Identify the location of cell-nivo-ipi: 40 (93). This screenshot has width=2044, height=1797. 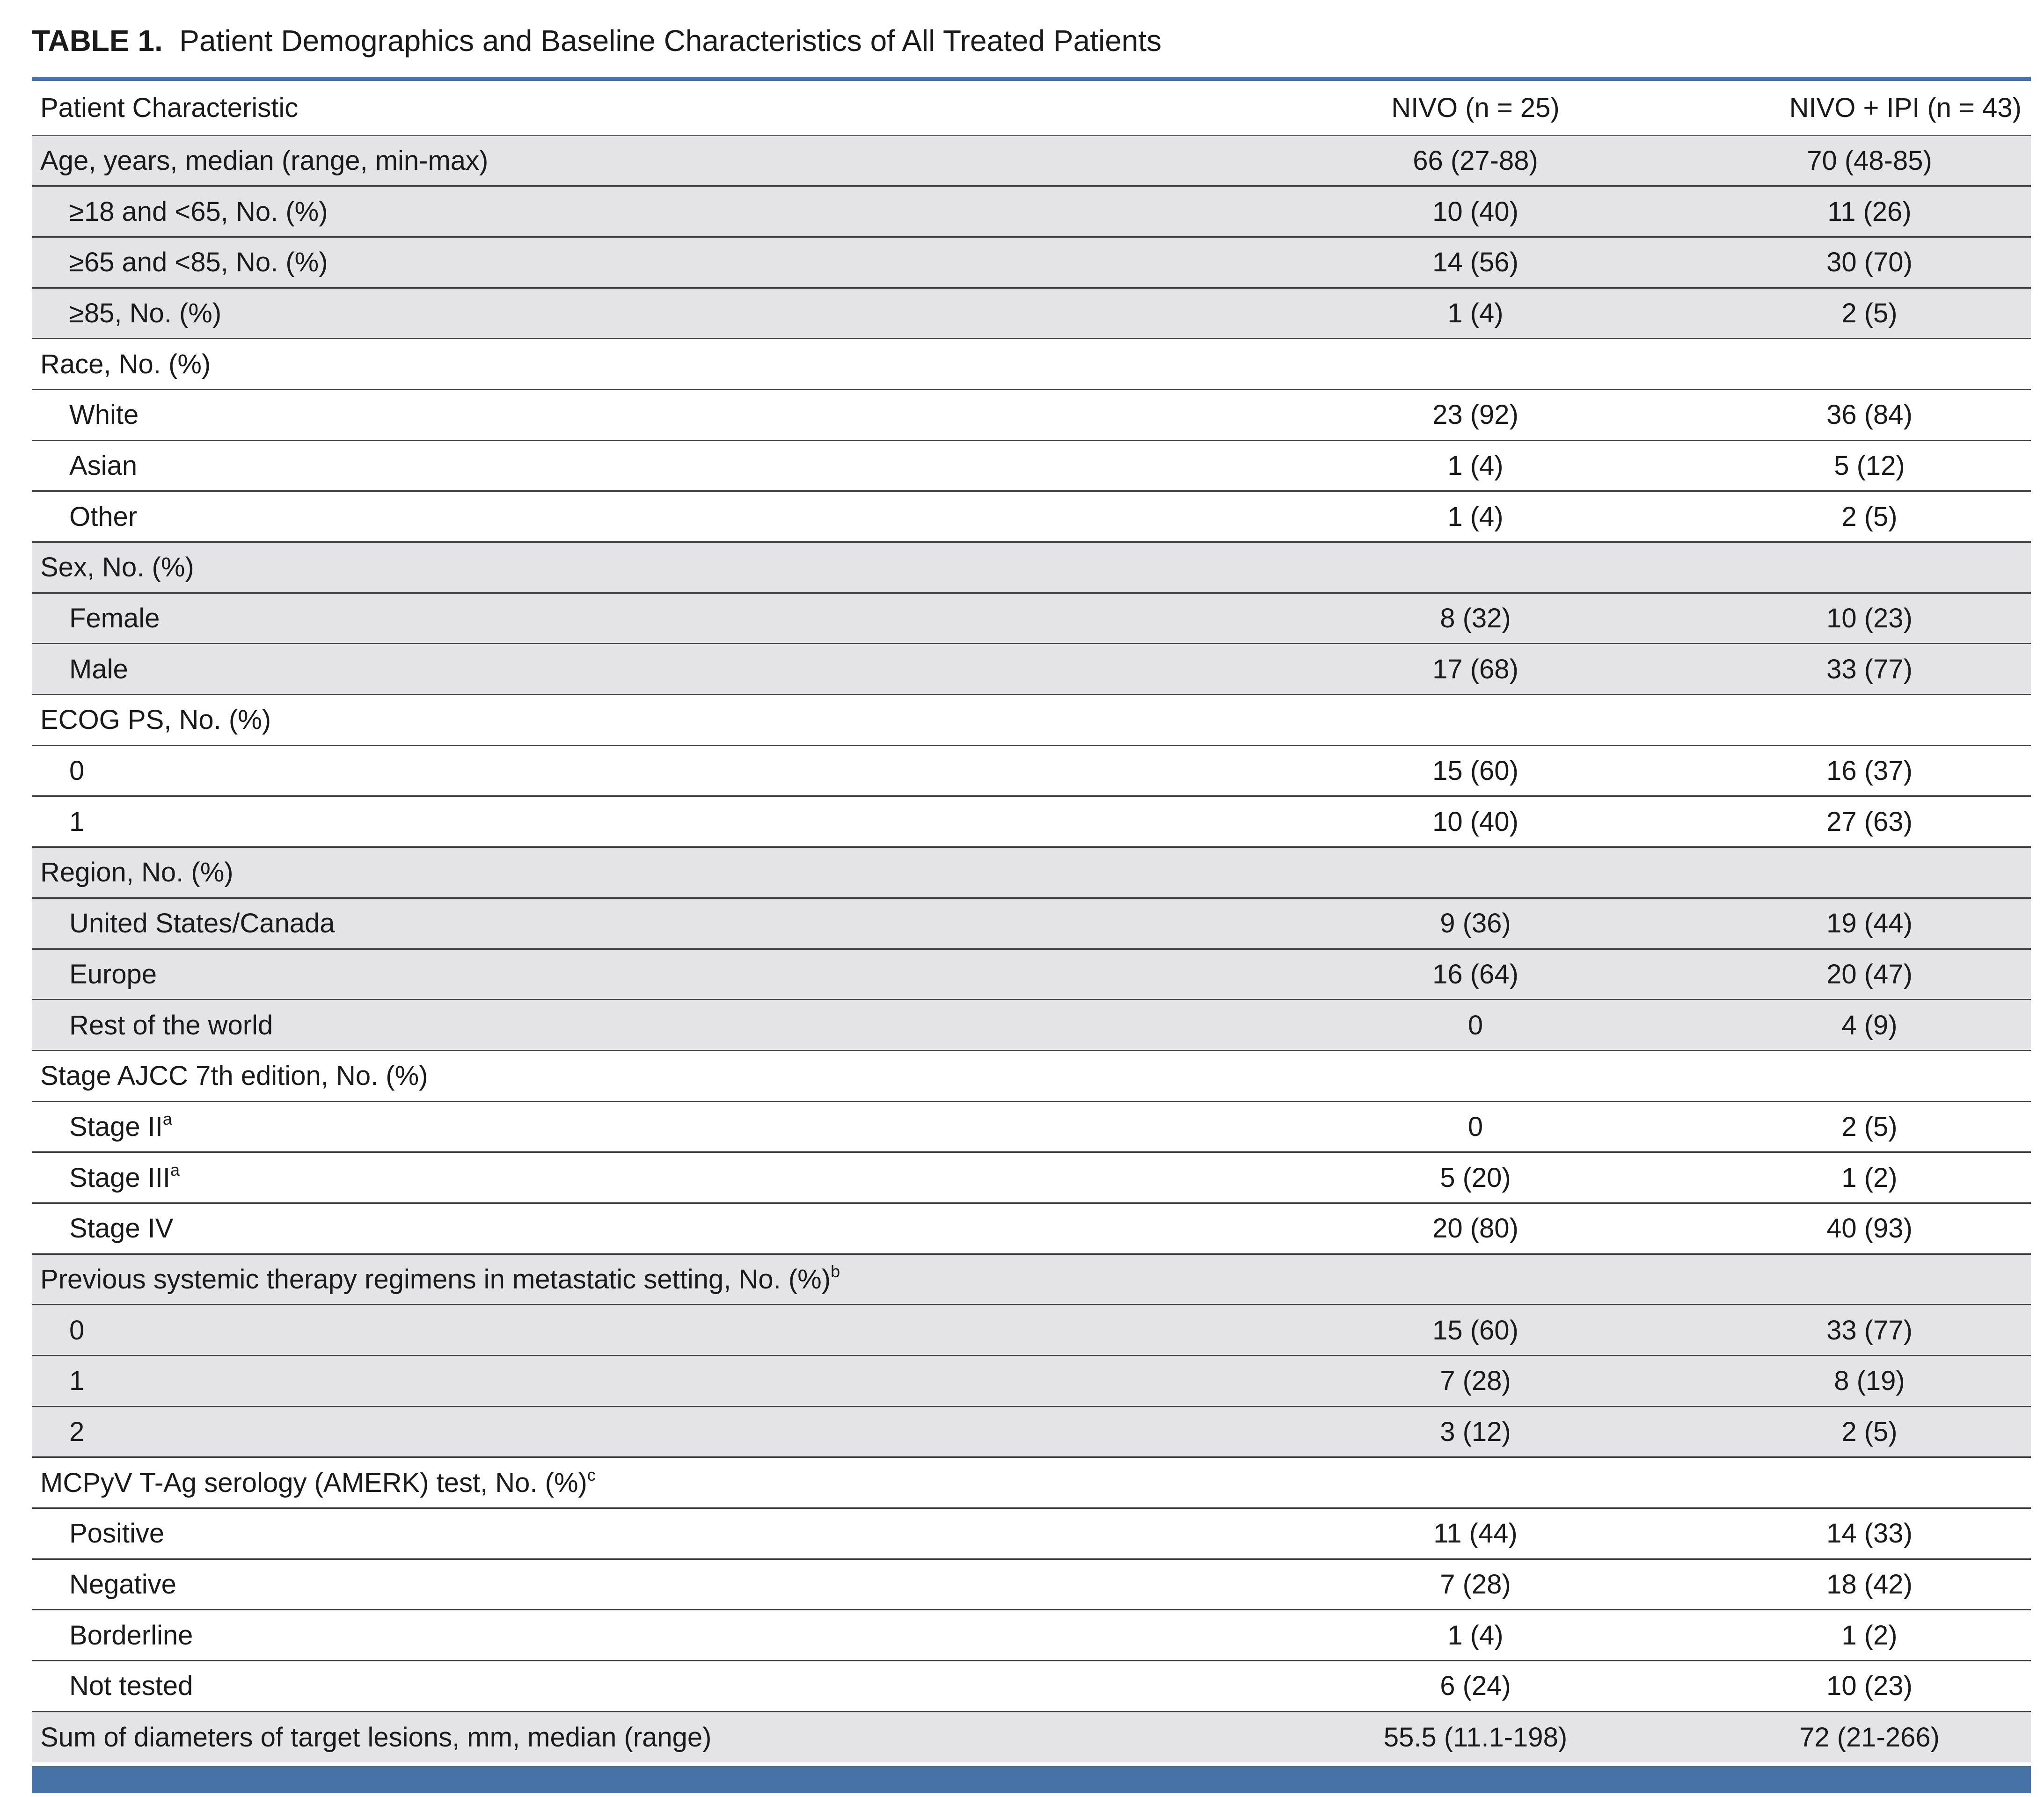
(1869, 1228).